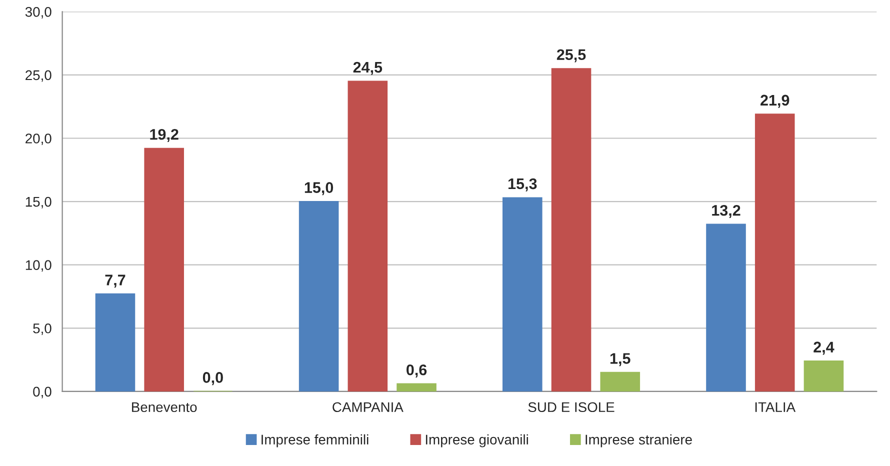  I want to click on x-tick-label: SUD E ISOLE, so click(571, 407).